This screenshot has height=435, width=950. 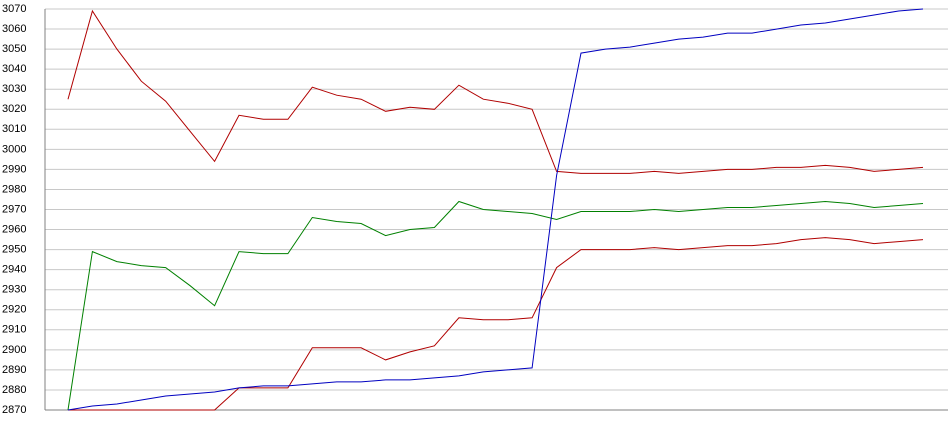 What do you see at coordinates (14, 189) in the screenshot?
I see `y-tick-label: 2980` at bounding box center [14, 189].